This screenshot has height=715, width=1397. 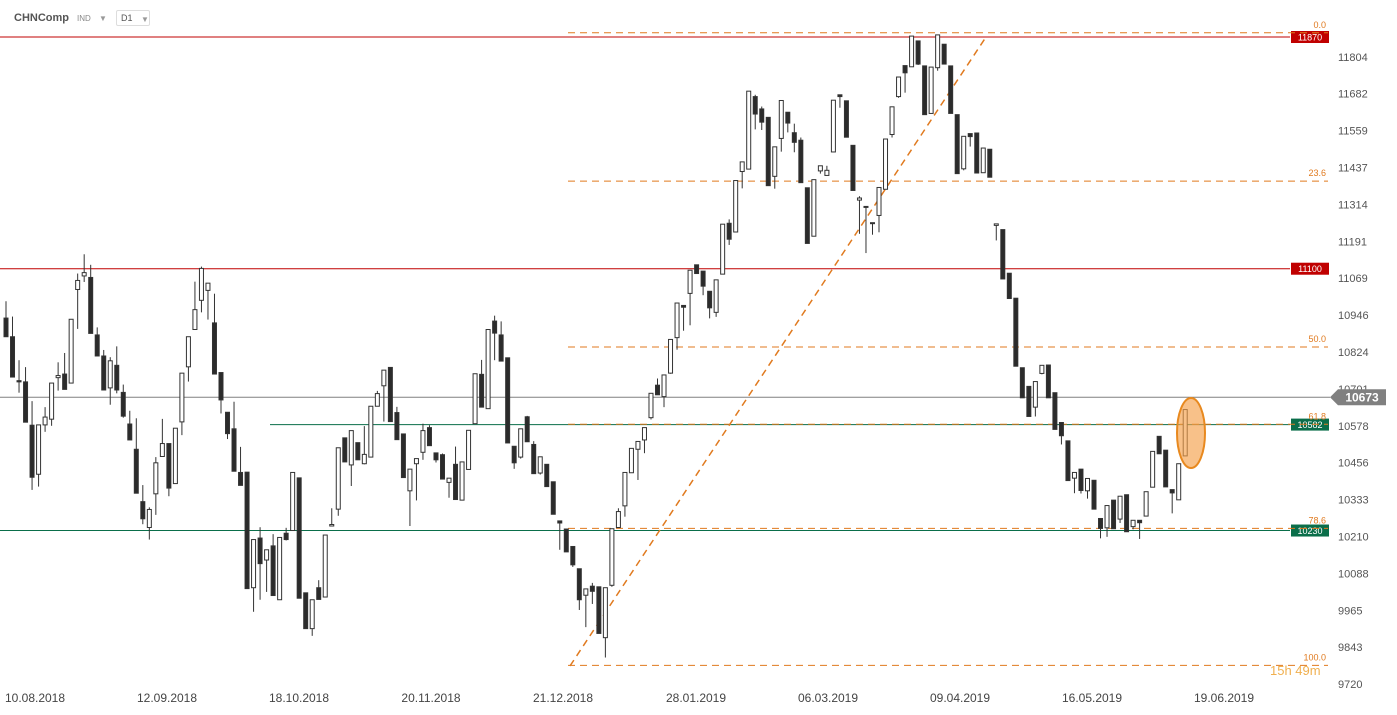 What do you see at coordinates (1092, 698) in the screenshot?
I see `x-tick-label: 16.05.2019` at bounding box center [1092, 698].